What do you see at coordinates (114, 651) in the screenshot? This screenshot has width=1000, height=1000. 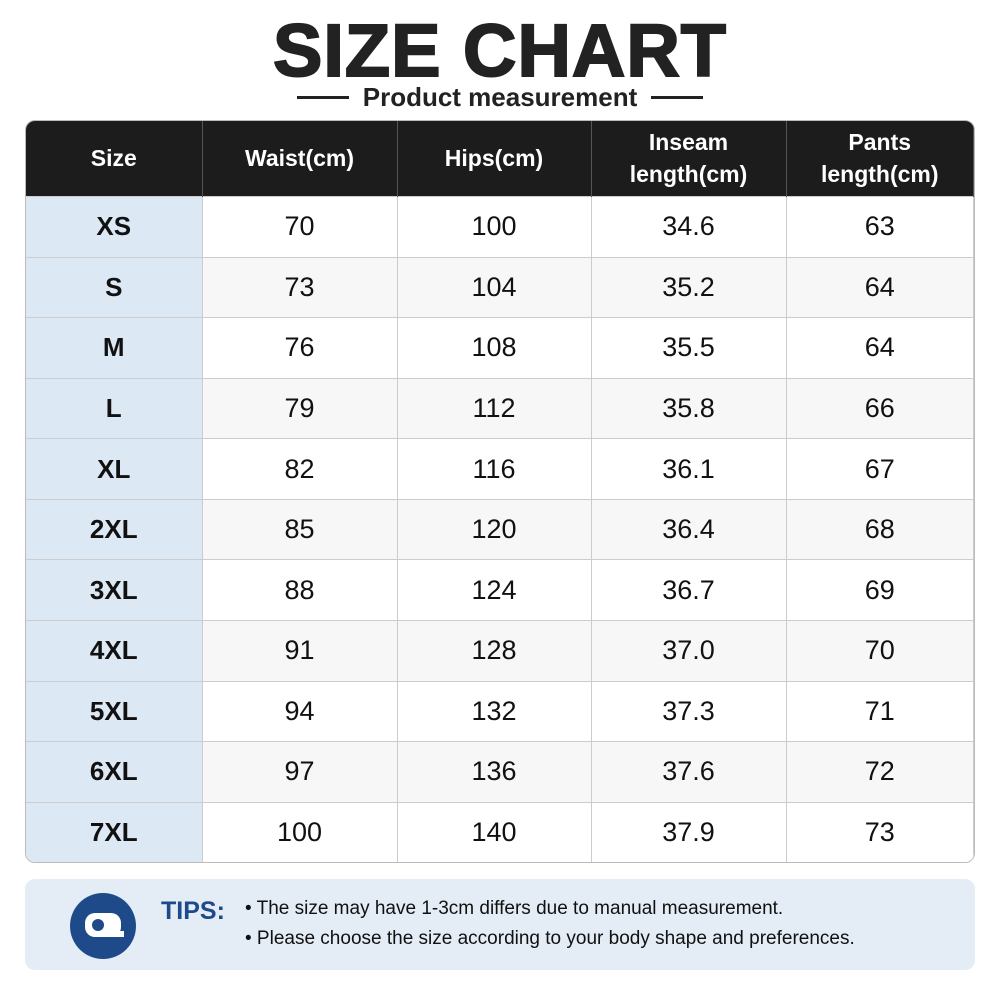 I see `size-cell: 4XL` at bounding box center [114, 651].